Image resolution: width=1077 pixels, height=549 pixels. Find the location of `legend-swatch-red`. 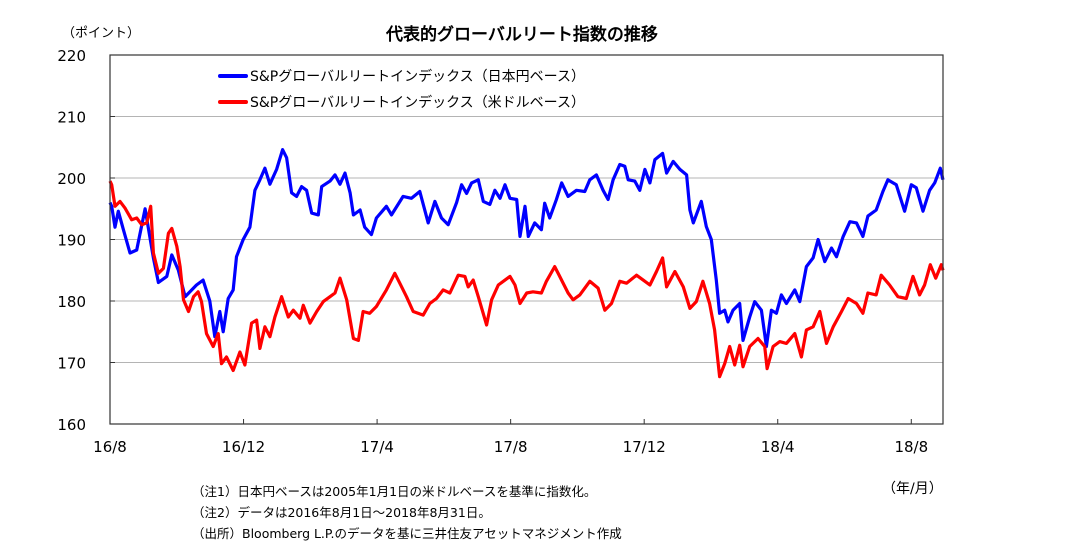

legend-swatch-red is located at coordinates (233, 102).